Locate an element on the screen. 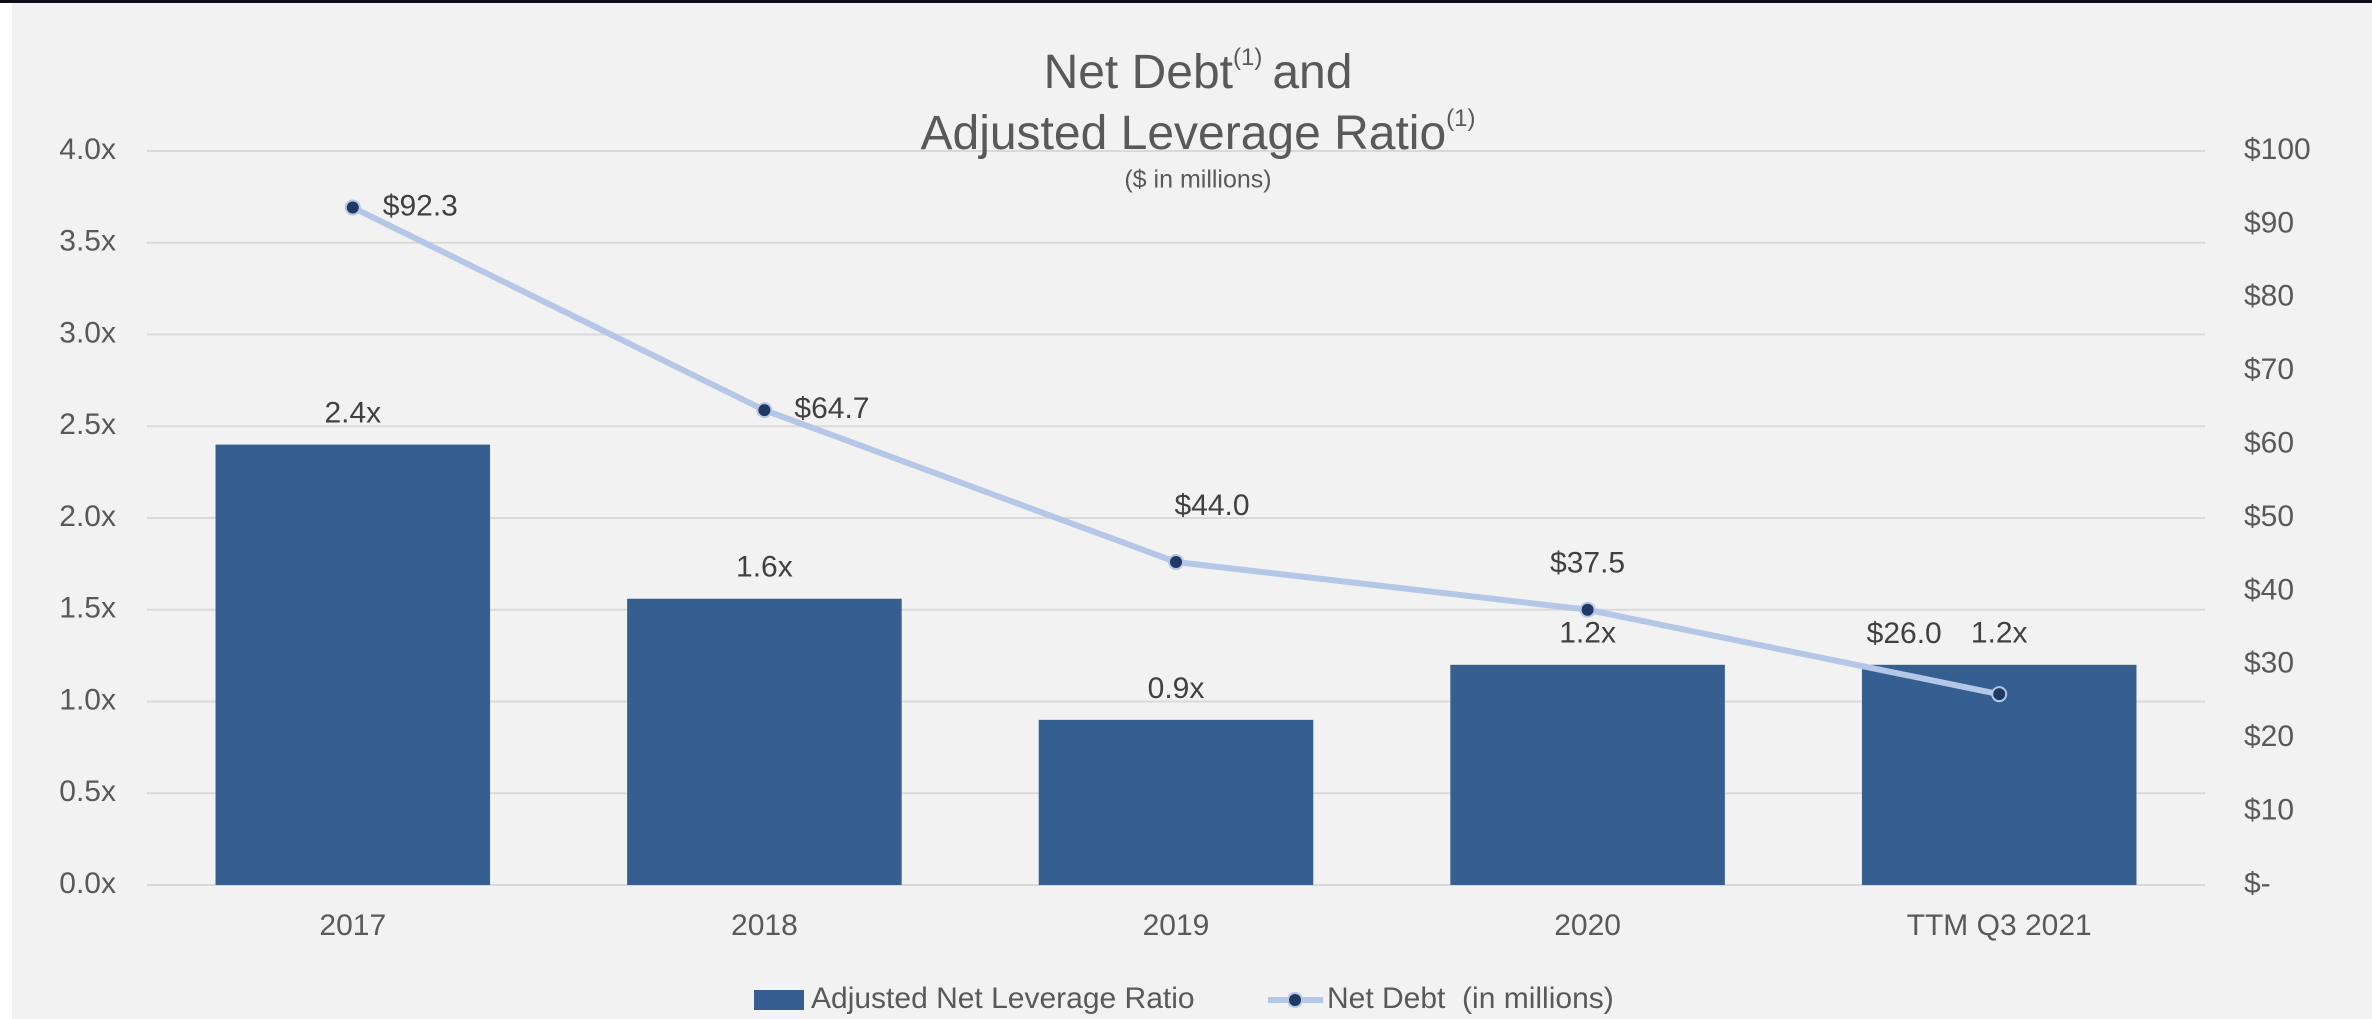  chart-title: Adjusted Leverage Ratio(1) is located at coordinates (1197, 132).